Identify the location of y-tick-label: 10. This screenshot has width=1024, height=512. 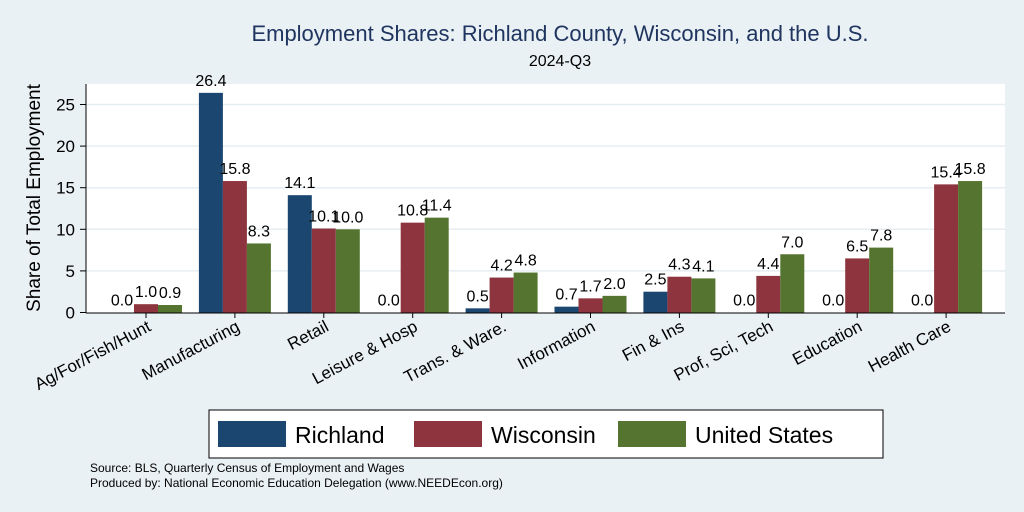
(65, 229).